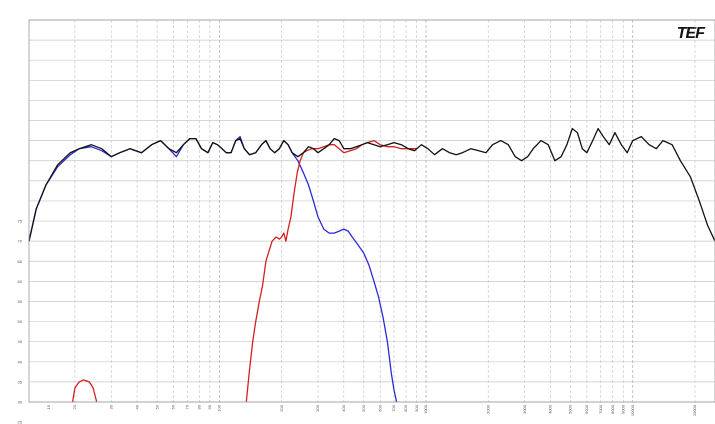 The image size is (715, 424). I want to click on y-tick-labels: 757065605550454035302520, so click(20, 321).